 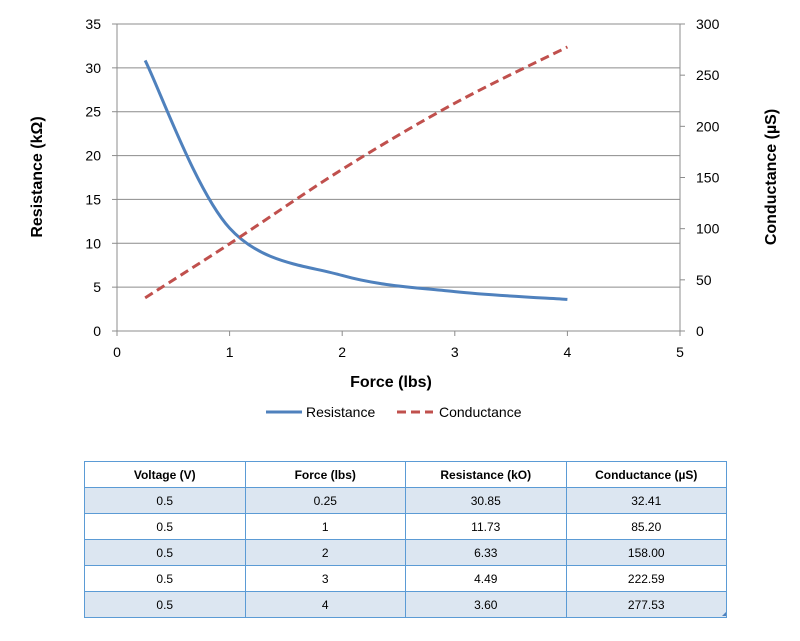 What do you see at coordinates (340, 412) in the screenshot?
I see `legend-label-resistance: Resistance` at bounding box center [340, 412].